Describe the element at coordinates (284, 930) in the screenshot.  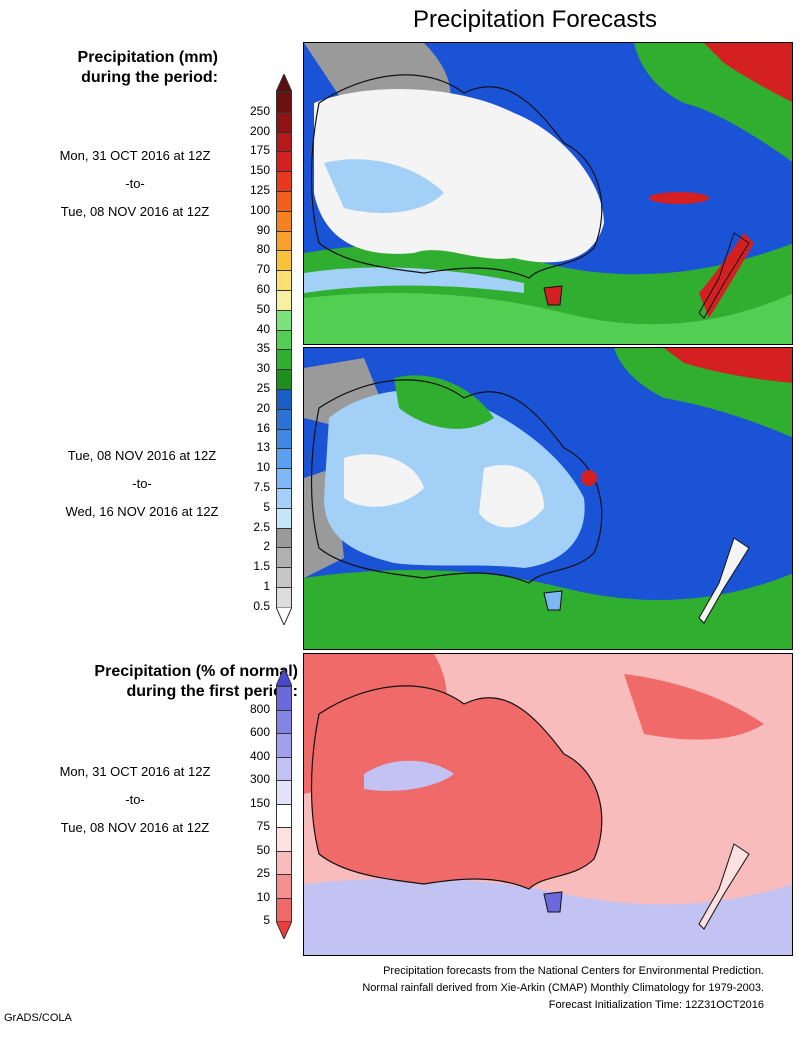
I see `colorbar-pct-cap-bottom` at that location.